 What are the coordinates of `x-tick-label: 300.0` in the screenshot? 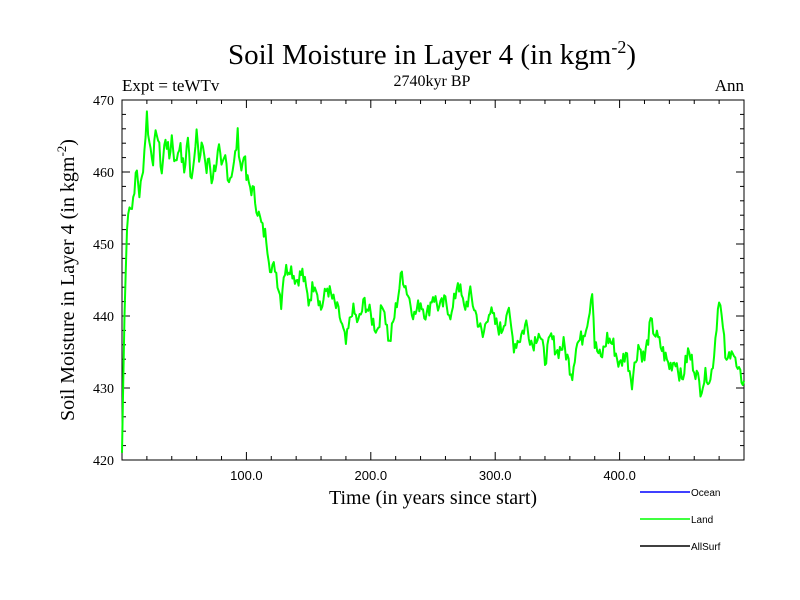 It's located at (495, 475).